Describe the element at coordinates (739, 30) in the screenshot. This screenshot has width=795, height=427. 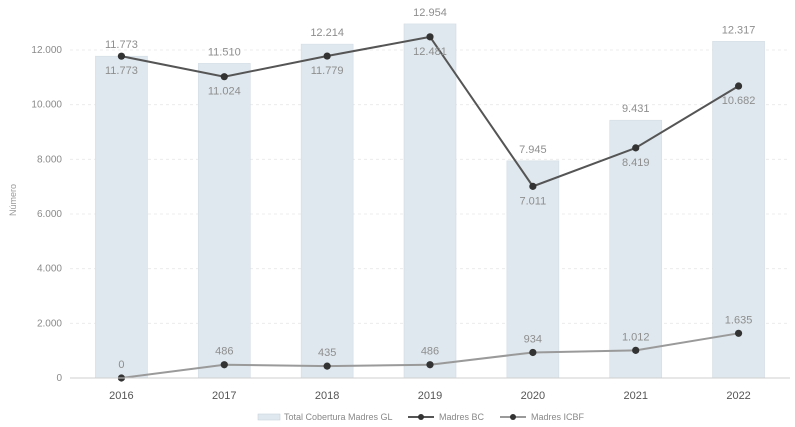
I see `bar-data-label: 12.317` at that location.